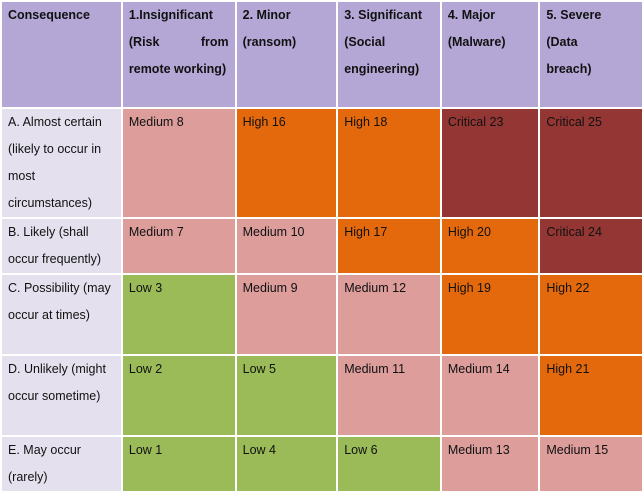 This screenshot has height=493, width=644. What do you see at coordinates (178, 314) in the screenshot?
I see `risk-cell: Low 3` at bounding box center [178, 314].